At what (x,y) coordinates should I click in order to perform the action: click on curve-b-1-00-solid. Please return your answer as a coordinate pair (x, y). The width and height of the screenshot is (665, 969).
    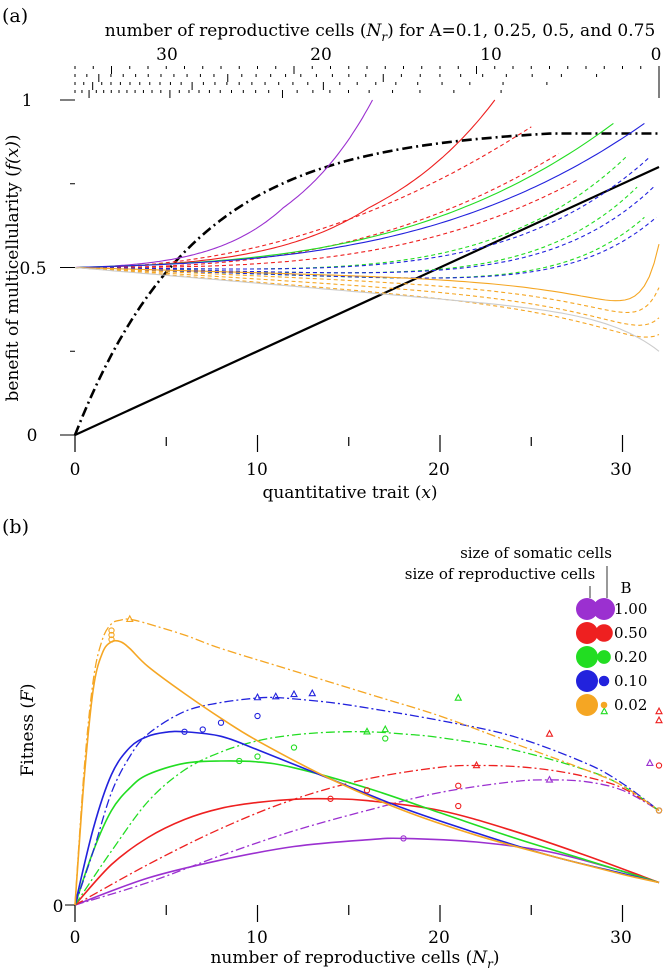
    Looking at the image, I should click on (367, 871).